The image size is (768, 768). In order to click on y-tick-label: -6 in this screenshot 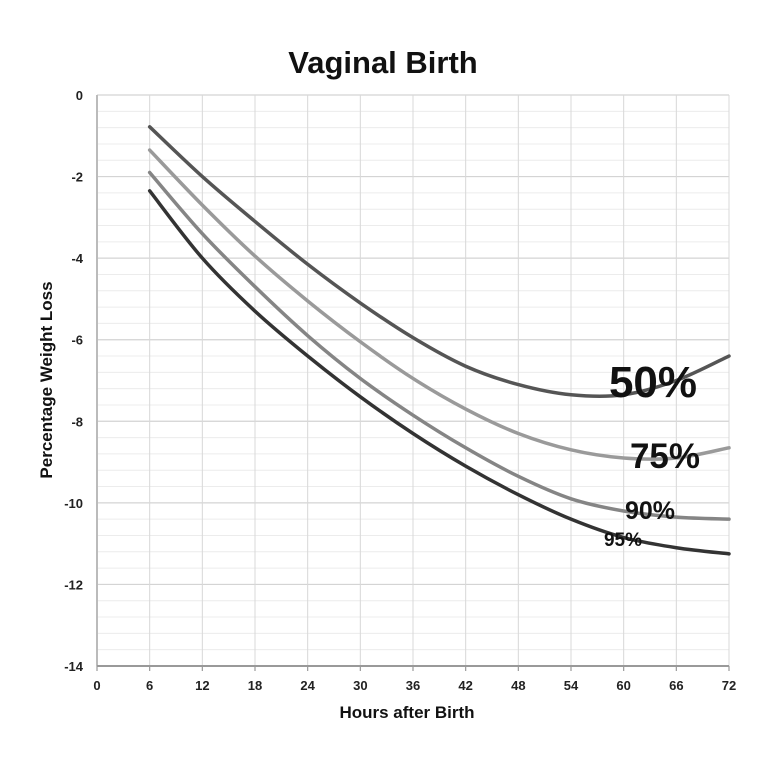, I will do `click(77, 340)`.